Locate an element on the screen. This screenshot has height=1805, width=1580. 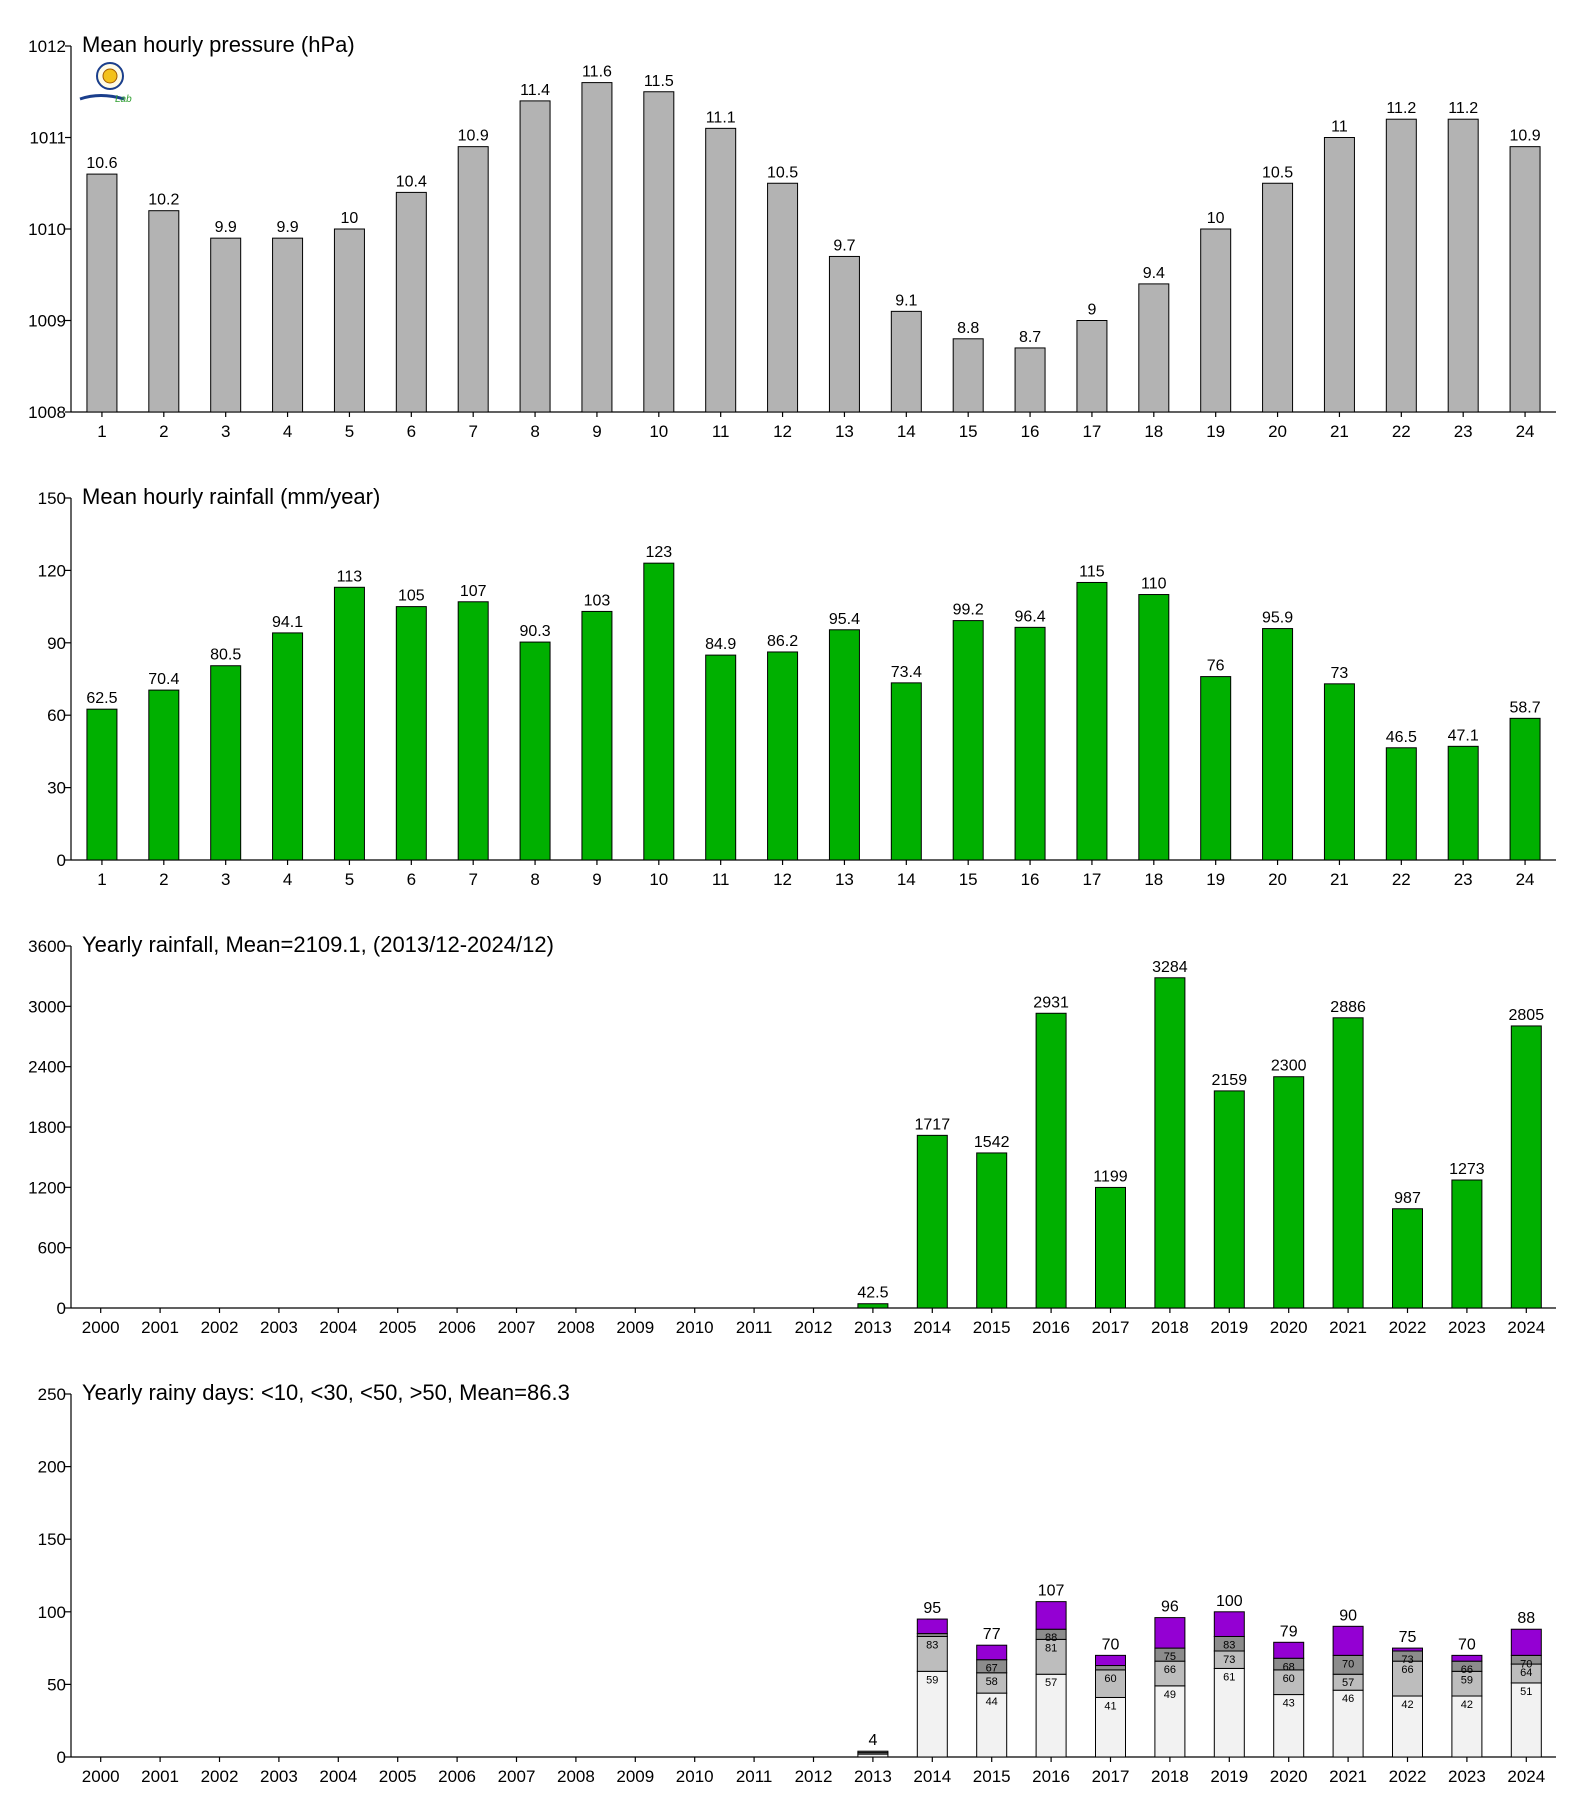
segment-label: 60 is located at coordinates (1110, 1679).